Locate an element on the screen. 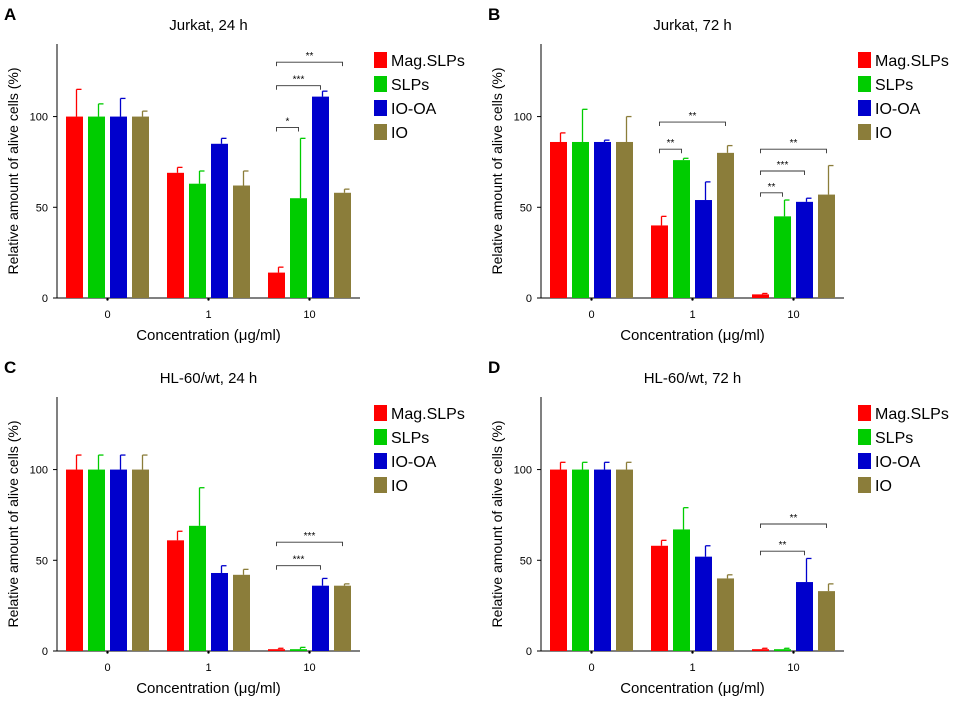 This screenshot has width=957, height=701. chart-title: Jurkat, 72 h is located at coordinates (692, 25).